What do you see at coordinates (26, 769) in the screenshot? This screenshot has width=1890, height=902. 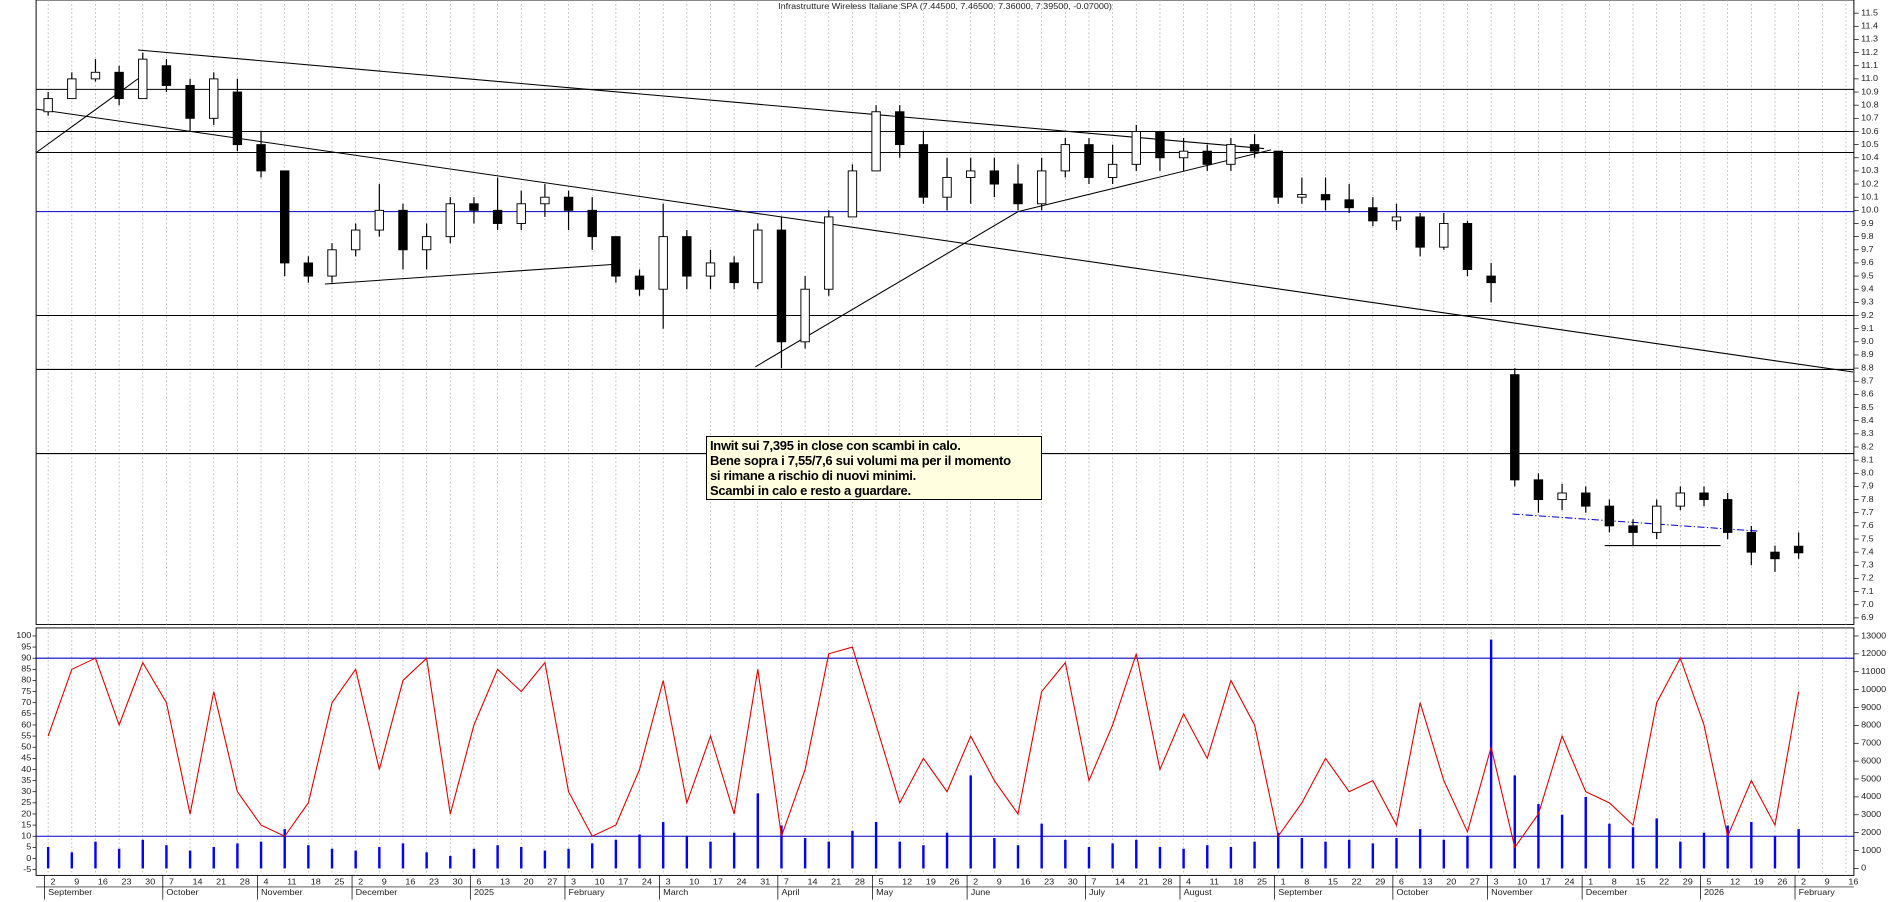 I see `y-tick-label: 40` at bounding box center [26, 769].